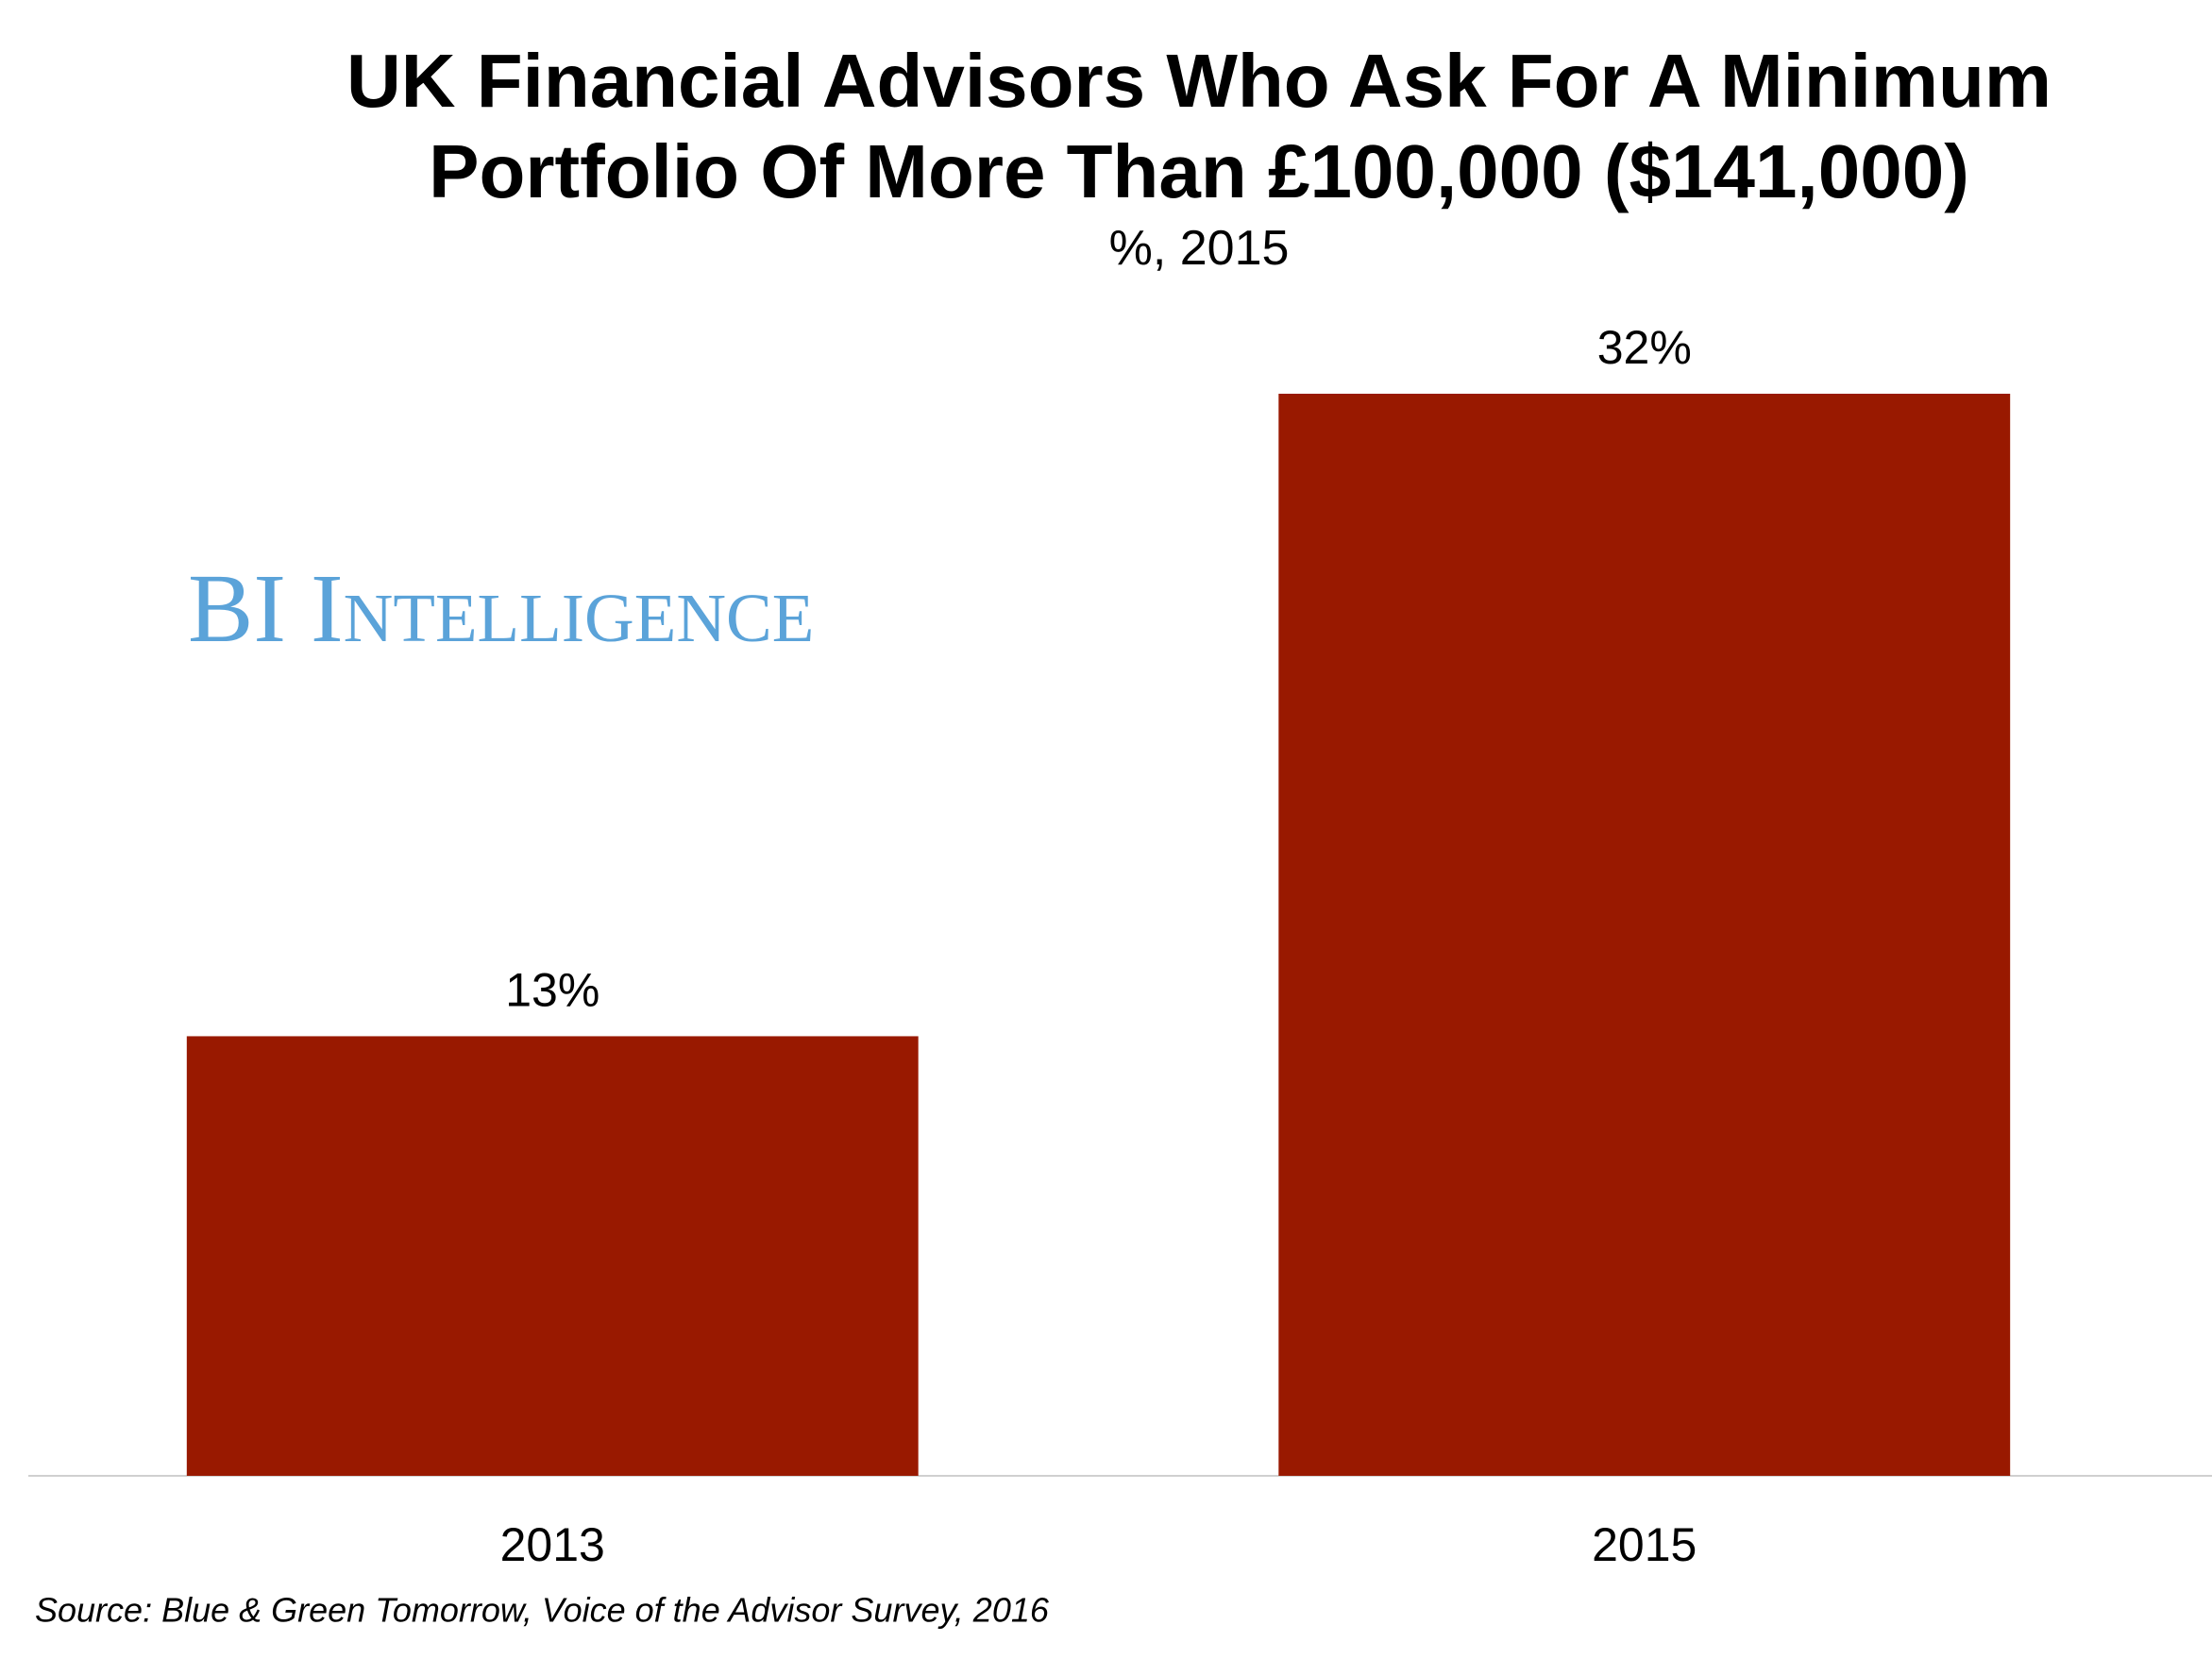 This screenshot has width=2212, height=1659. I want to click on bar, so click(552, 1256).